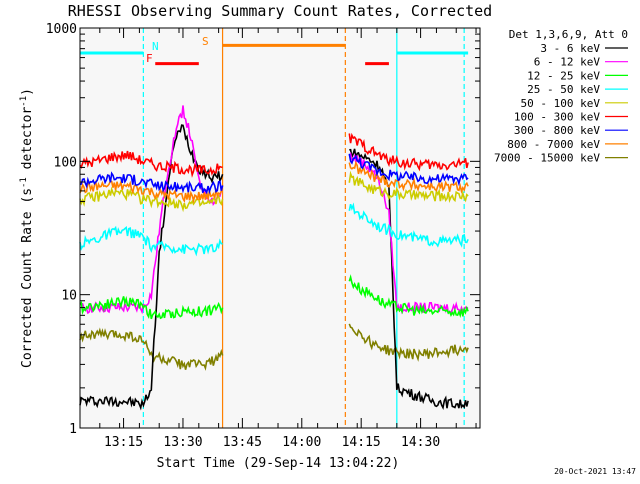 The height and width of the screenshot is (484, 640). Describe the element at coordinates (24, 101) in the screenshot. I see `y-axis-label-sup2: -1` at that location.